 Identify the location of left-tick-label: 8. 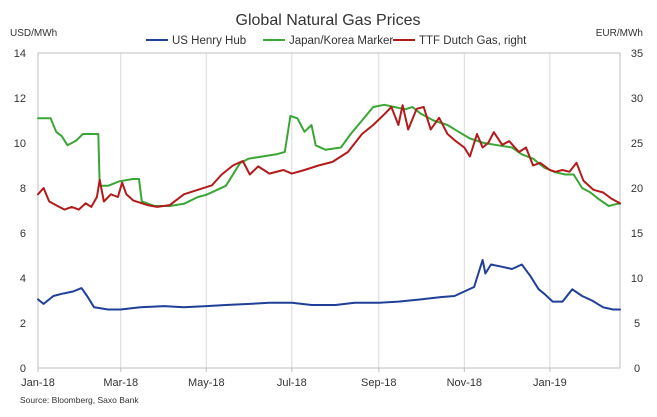
(23, 189).